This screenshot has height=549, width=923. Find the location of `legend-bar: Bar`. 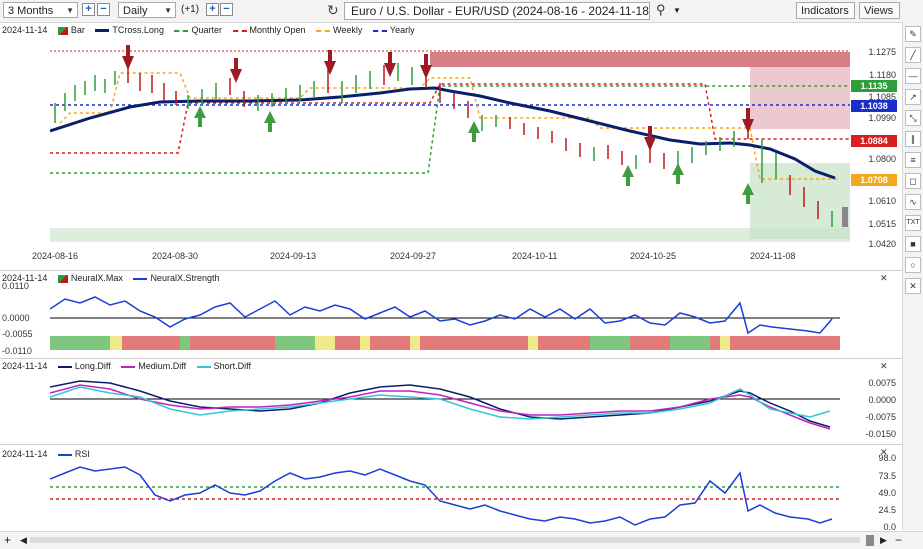

legend-bar: Bar is located at coordinates (71, 30).